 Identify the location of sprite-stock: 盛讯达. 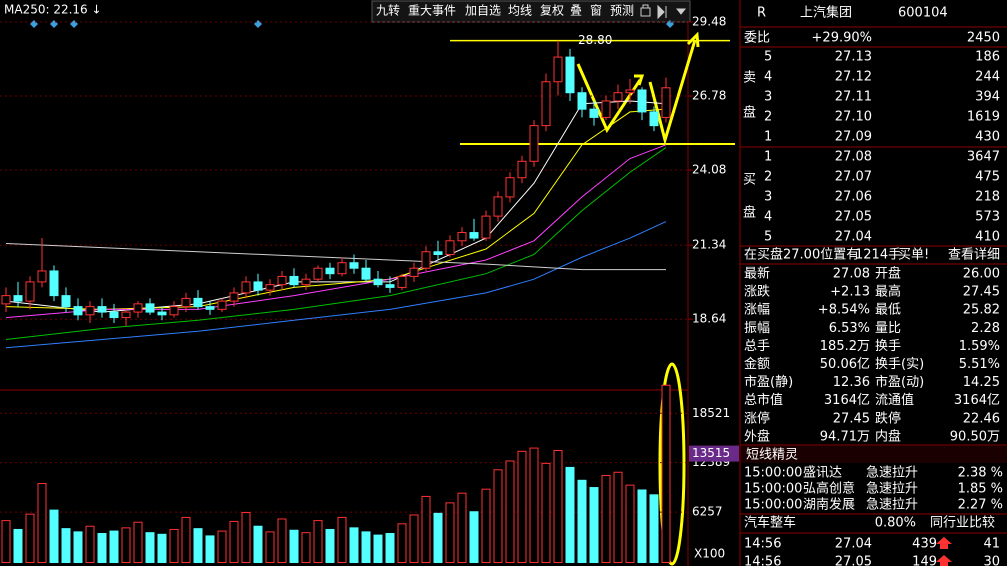
(822, 473).